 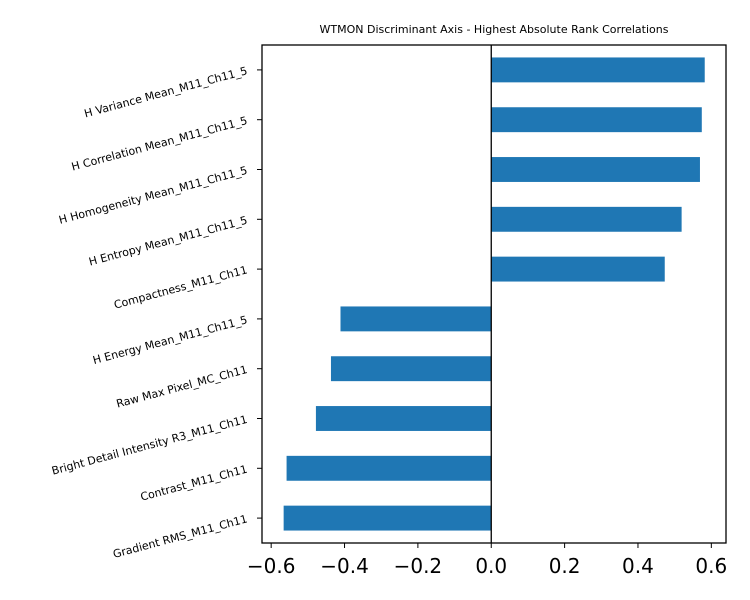 I want to click on x-tick-label: −0.4, so click(x=344, y=566).